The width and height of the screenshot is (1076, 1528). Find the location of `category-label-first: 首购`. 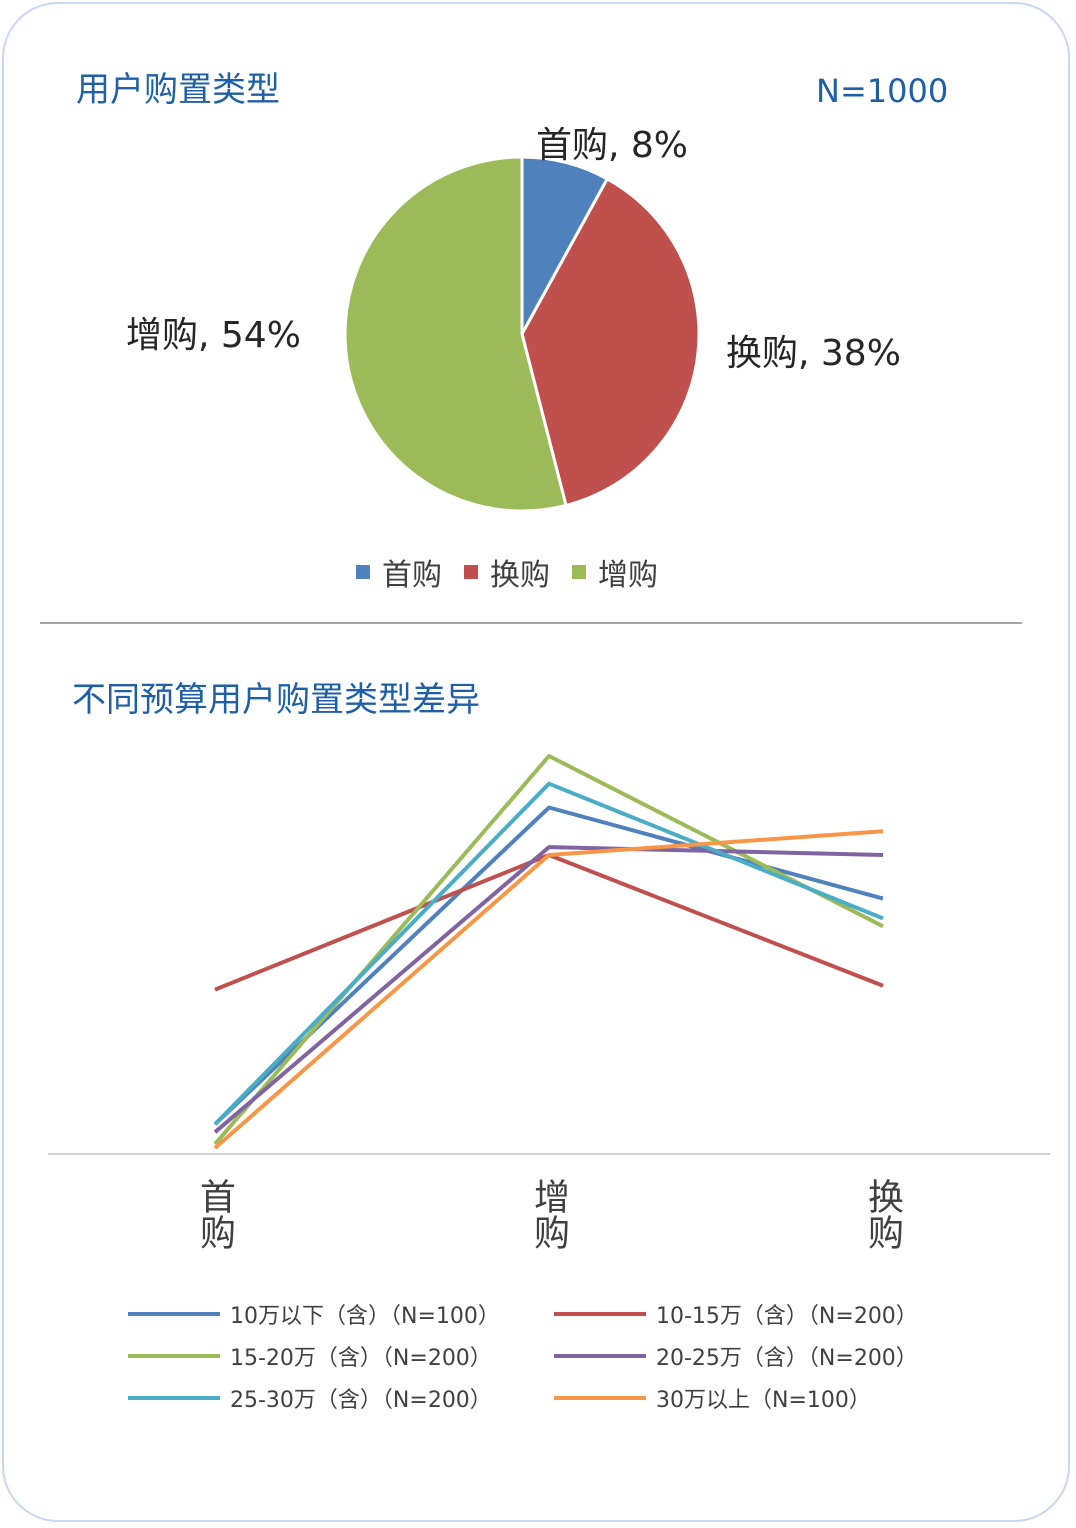

category-label-first: 首购 is located at coordinates (214, 1218).